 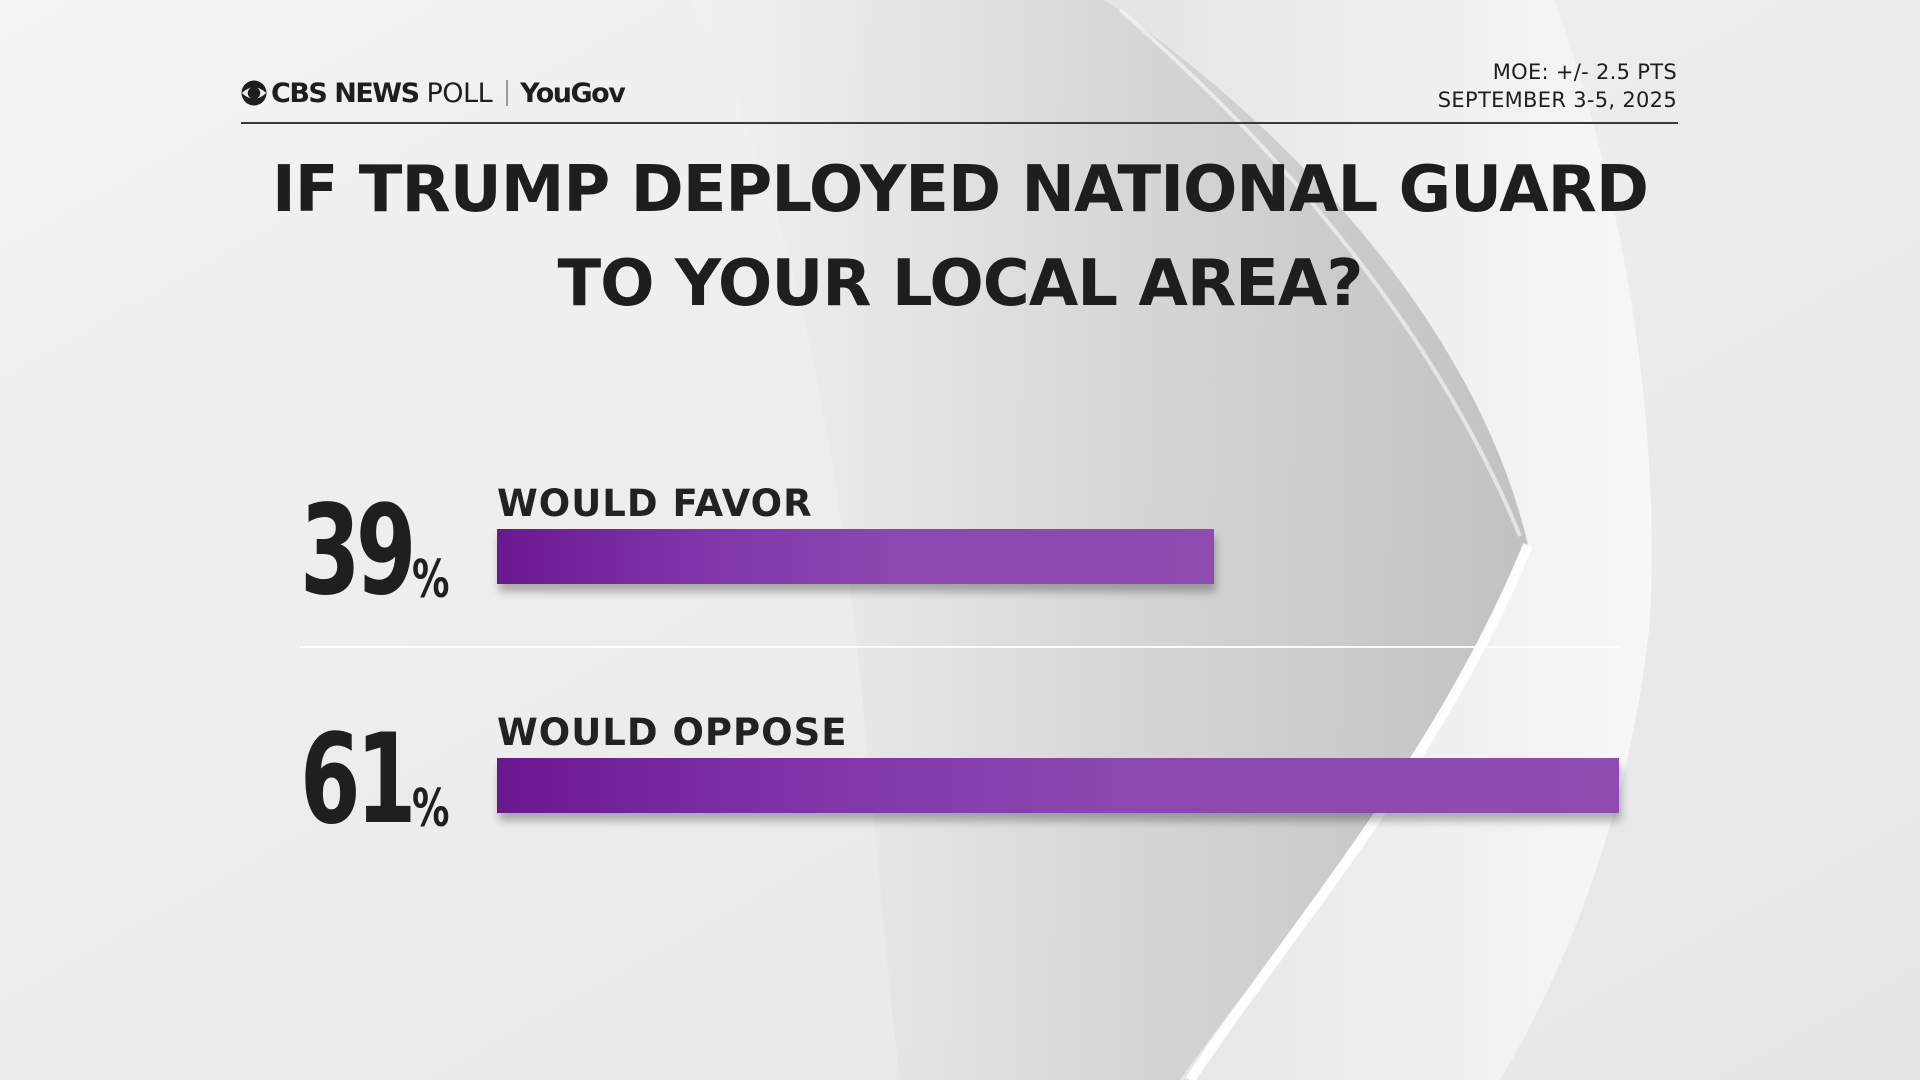 I want to click on value-label-would-oppose: 61%, so click(x=379, y=780).